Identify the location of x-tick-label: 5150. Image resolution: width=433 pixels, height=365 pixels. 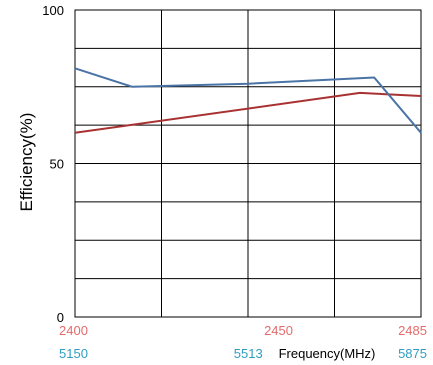
(73, 353).